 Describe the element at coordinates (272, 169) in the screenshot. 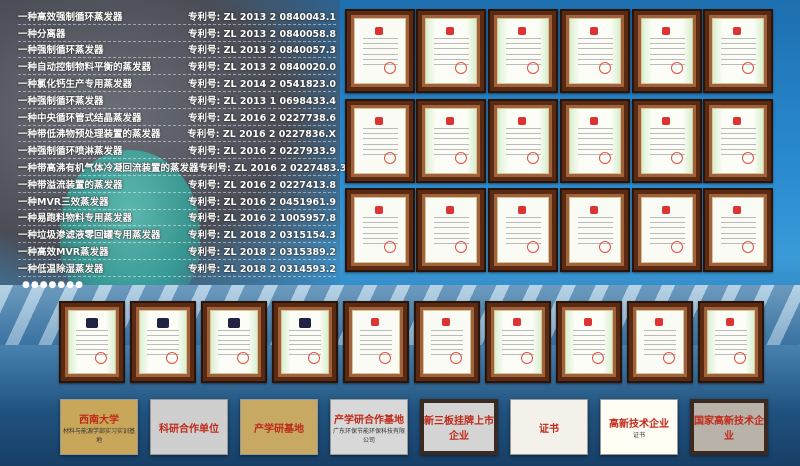

I see `patent-number: 专利号: ZL 2016 2 0227483.3` at that location.